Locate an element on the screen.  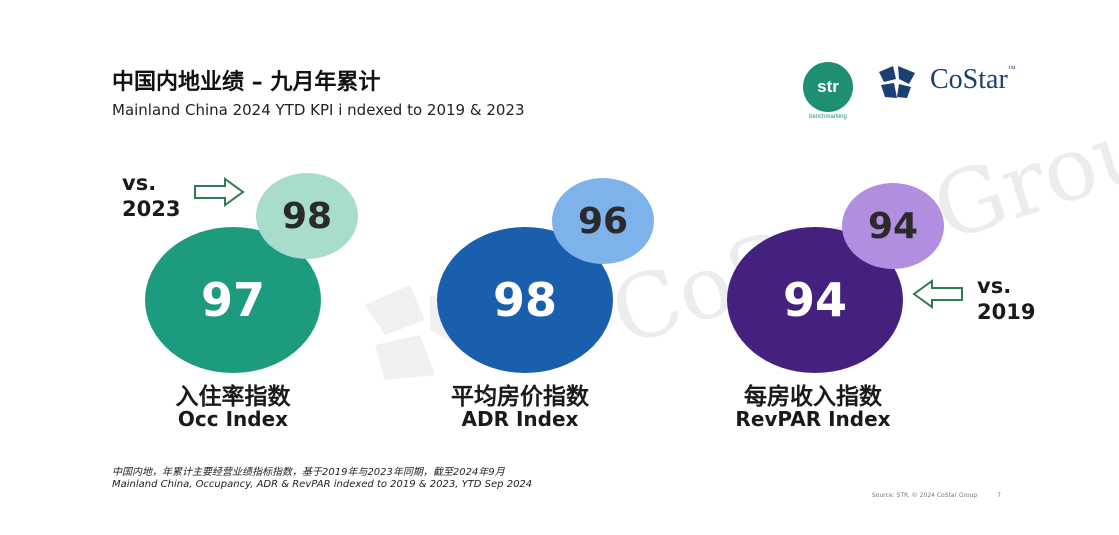
adr-index-label-en: ADR Index is located at coordinates (520, 419).